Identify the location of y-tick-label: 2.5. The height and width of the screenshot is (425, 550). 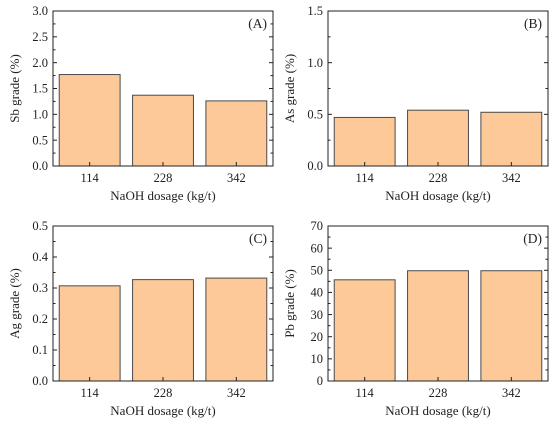
(40, 37).